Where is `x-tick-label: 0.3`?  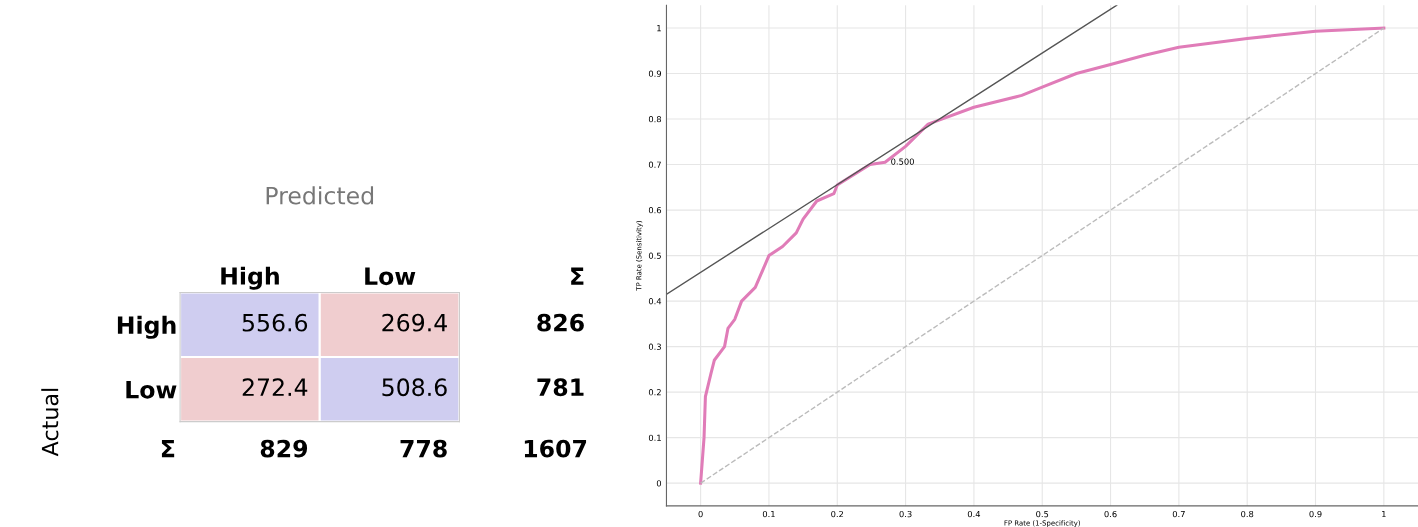 x-tick-label: 0.3 is located at coordinates (905, 514).